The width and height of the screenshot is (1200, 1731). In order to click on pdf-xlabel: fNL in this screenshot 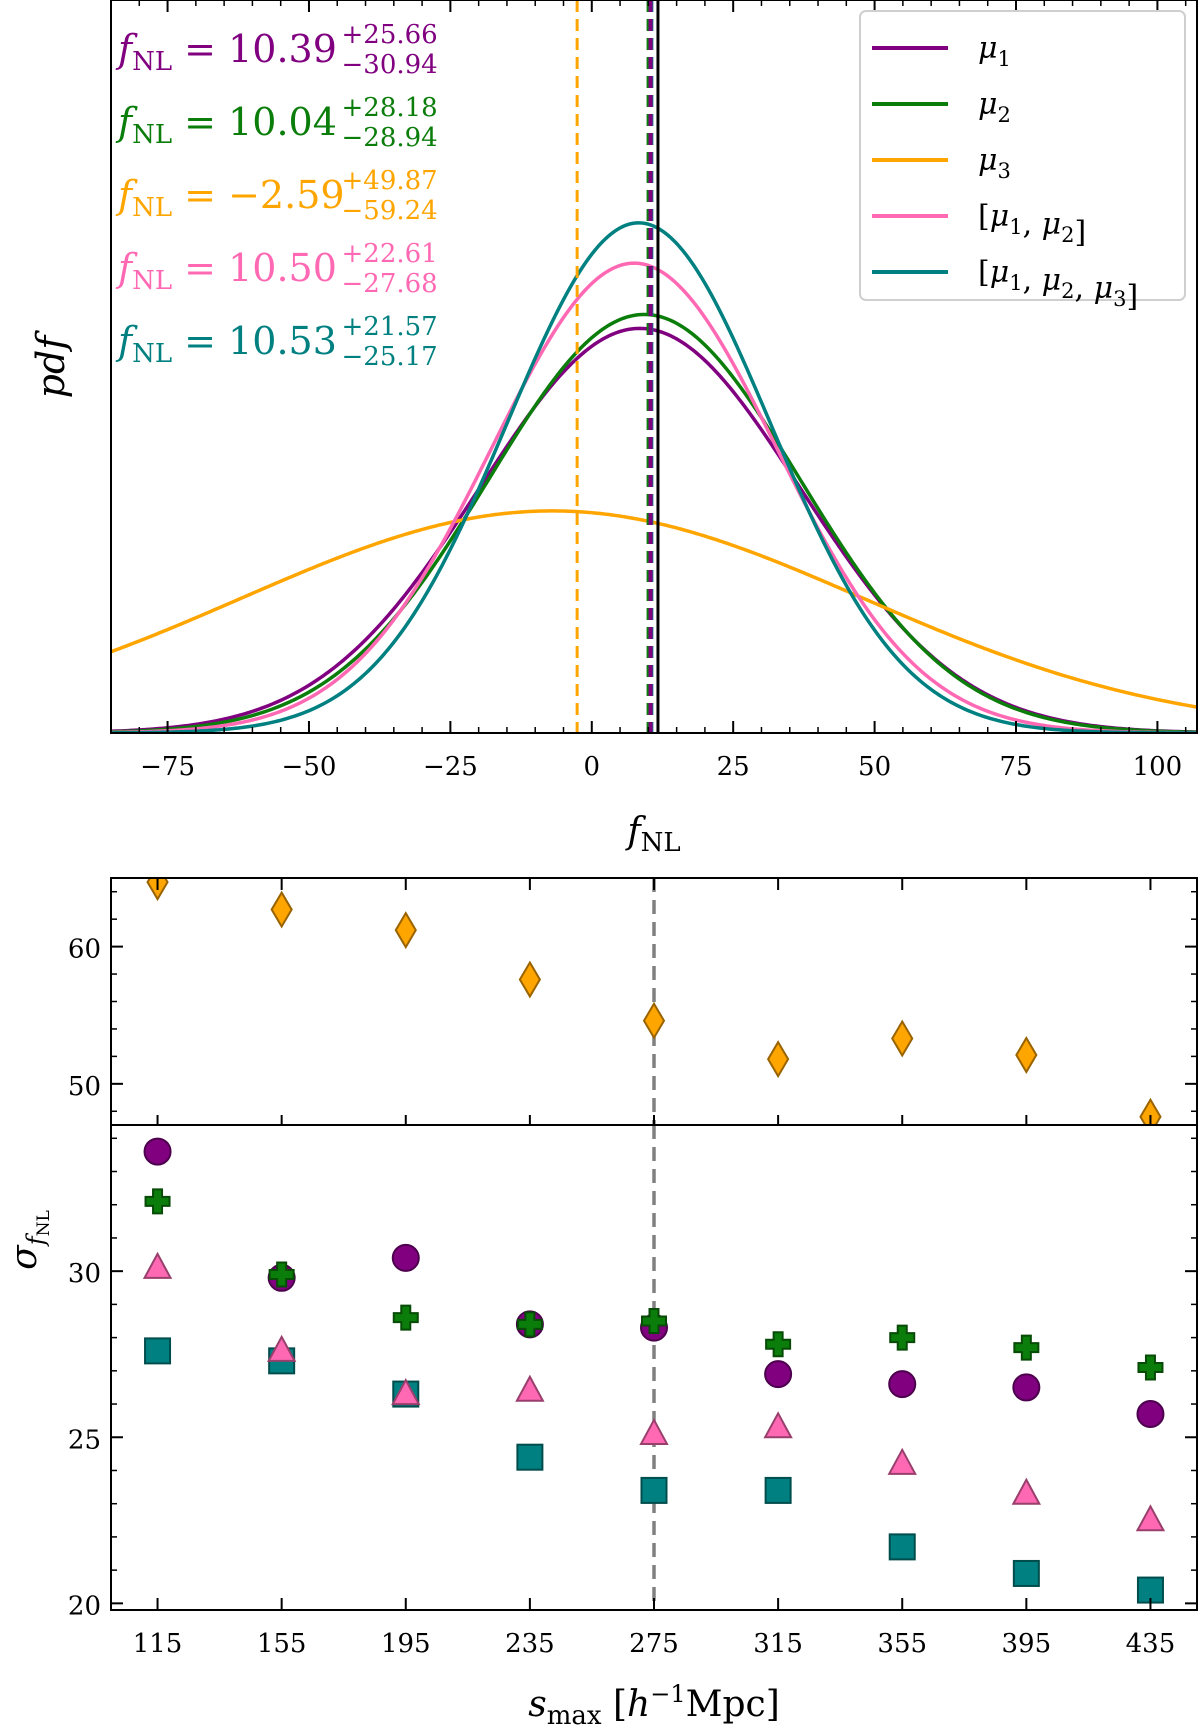, I will do `click(652, 834)`.